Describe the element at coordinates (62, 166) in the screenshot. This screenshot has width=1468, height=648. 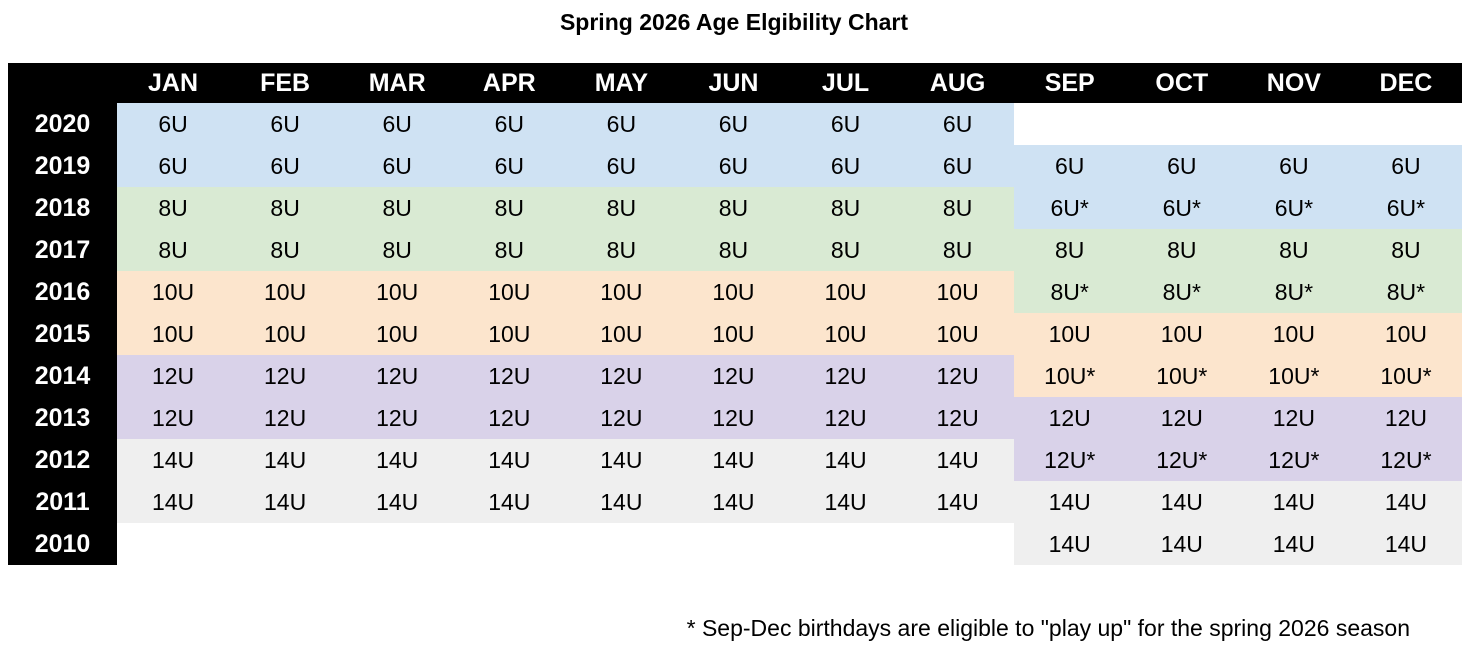
I see `year-label-2019: 2019` at that location.